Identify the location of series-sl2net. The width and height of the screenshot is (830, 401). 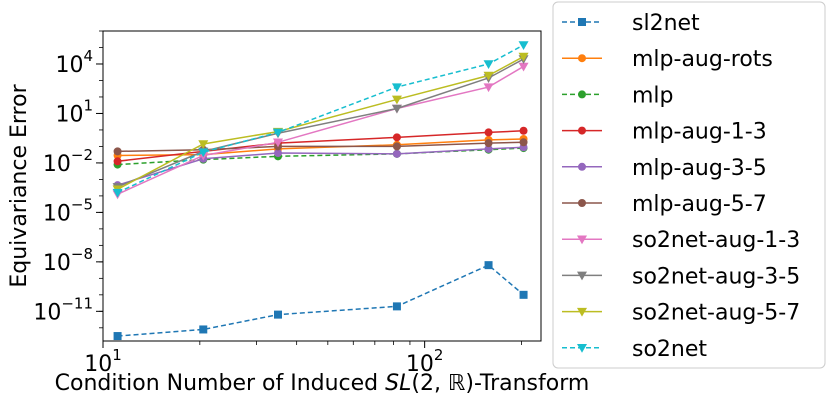
(320, 301).